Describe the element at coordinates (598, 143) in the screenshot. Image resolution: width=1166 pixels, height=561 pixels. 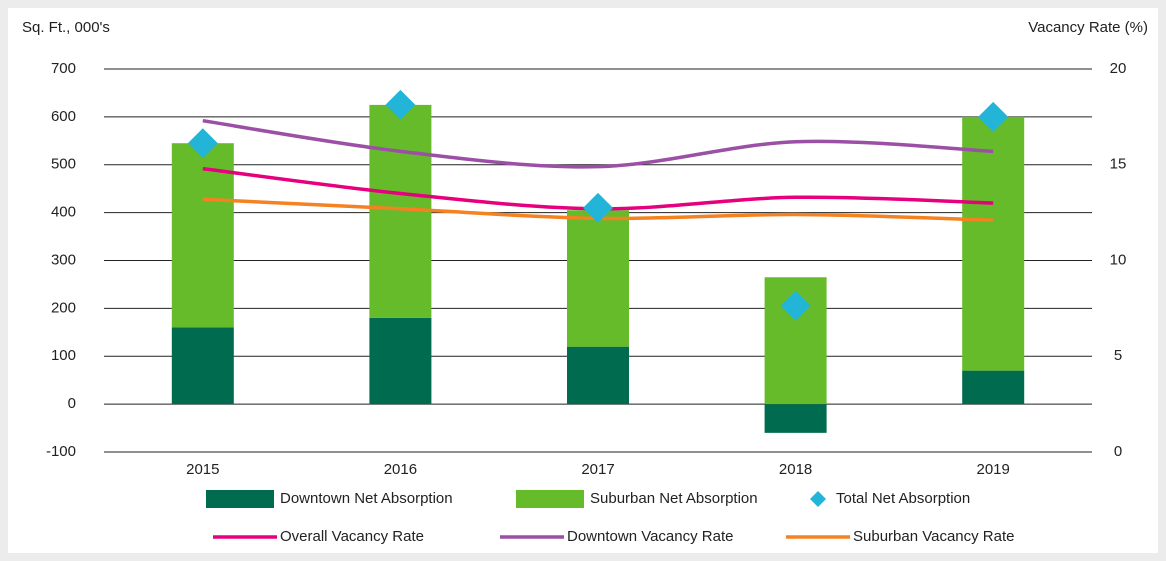
I see `line` at that location.